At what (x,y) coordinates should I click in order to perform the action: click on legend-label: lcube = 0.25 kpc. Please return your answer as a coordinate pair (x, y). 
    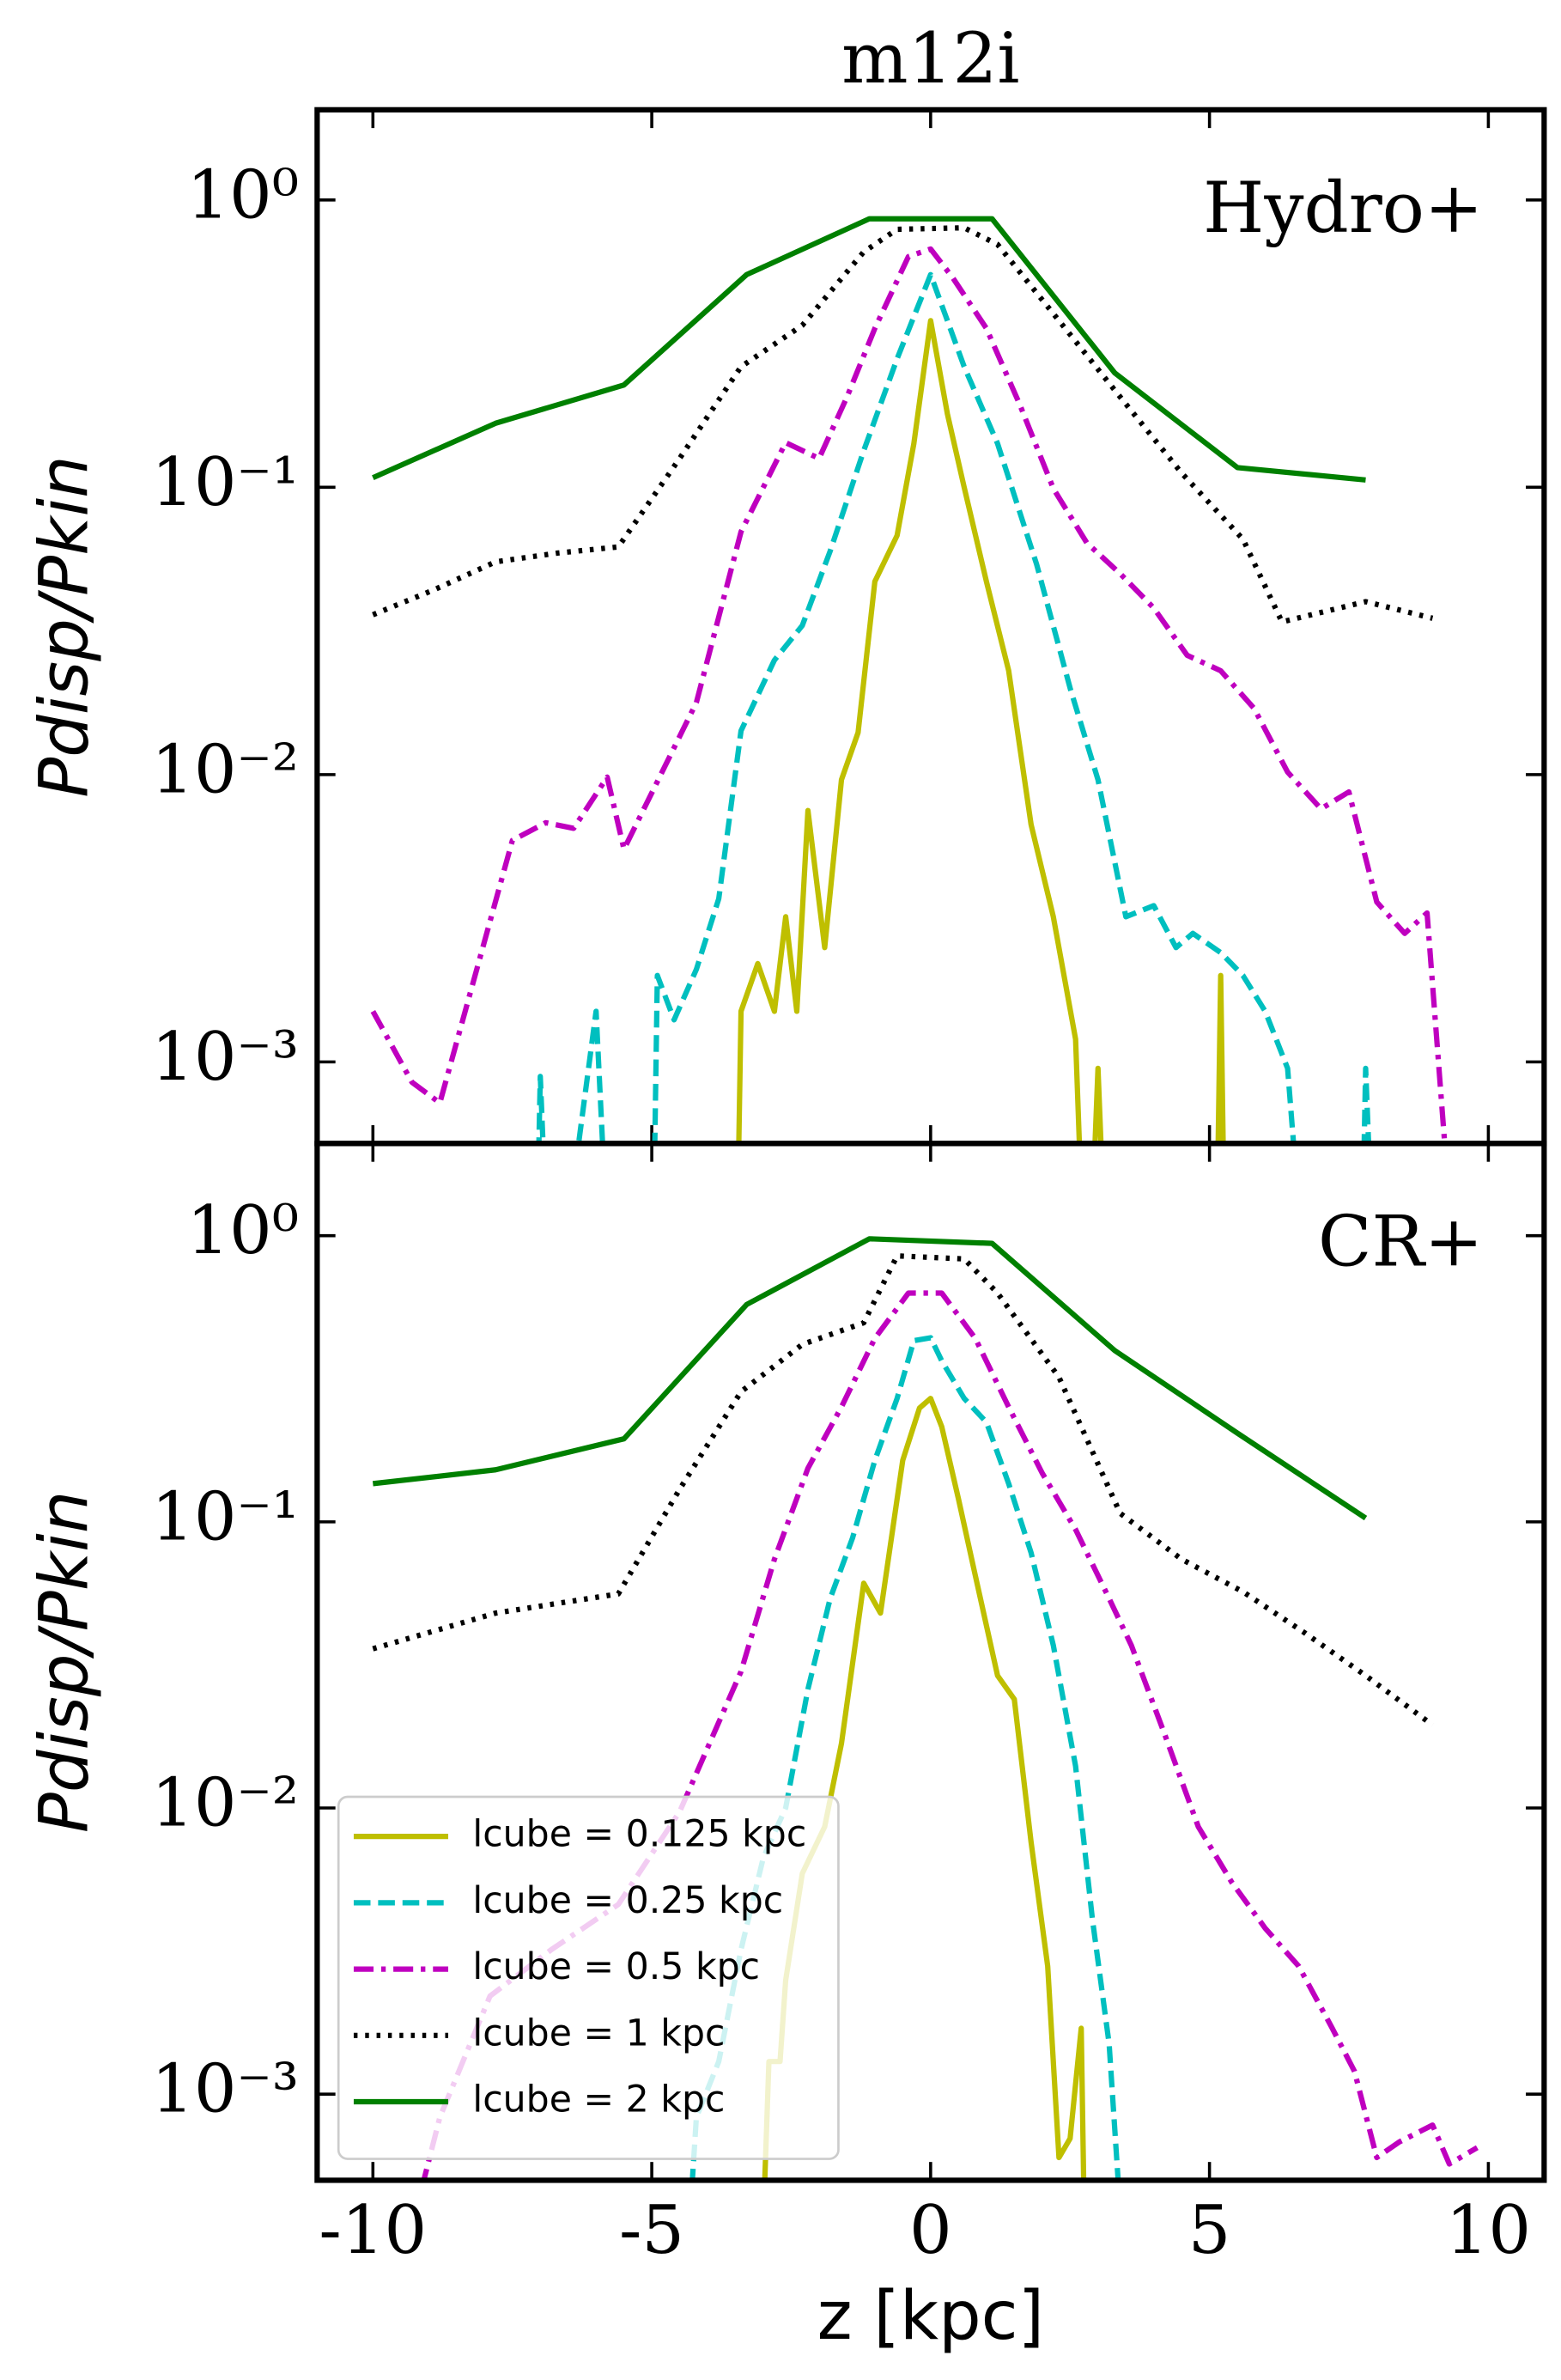
    Looking at the image, I should click on (627, 1901).